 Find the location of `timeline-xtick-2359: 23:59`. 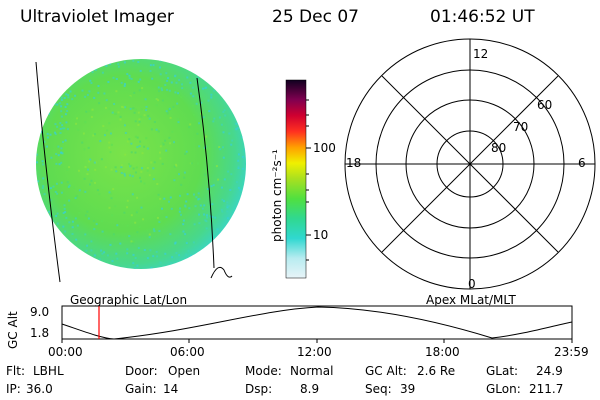

timeline-xtick-2359: 23:59 is located at coordinates (571, 352).